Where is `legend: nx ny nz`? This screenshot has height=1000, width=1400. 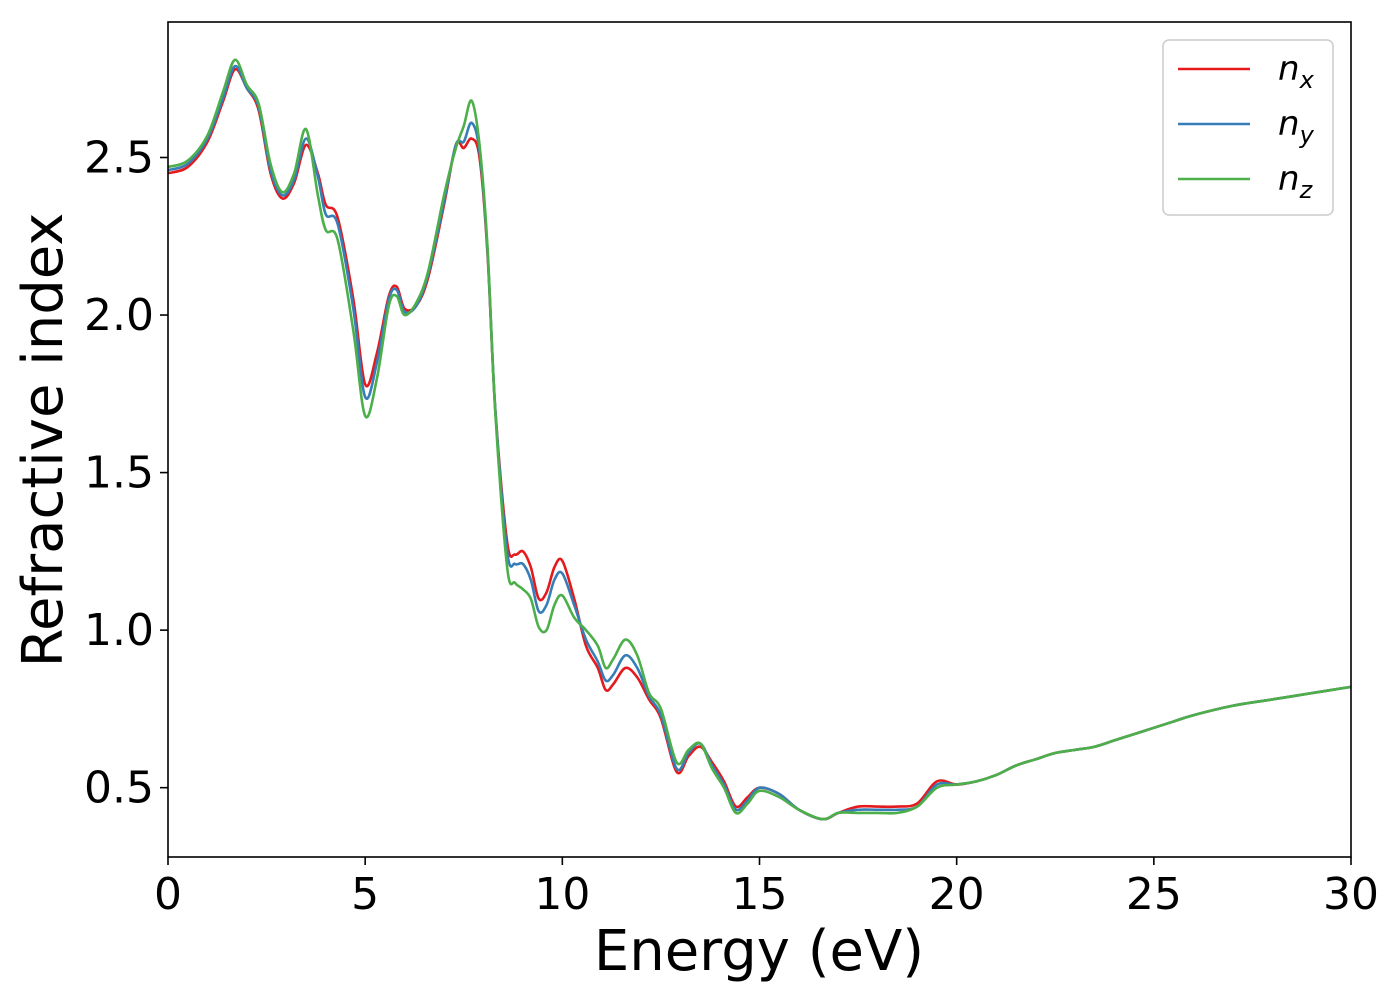
legend: nx ny nz is located at coordinates (1248, 127).